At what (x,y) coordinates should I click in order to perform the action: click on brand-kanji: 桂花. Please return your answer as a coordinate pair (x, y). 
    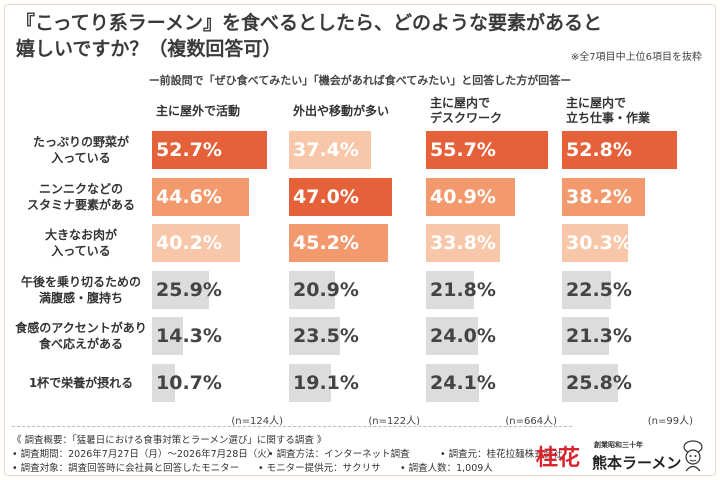
    Looking at the image, I should click on (558, 458).